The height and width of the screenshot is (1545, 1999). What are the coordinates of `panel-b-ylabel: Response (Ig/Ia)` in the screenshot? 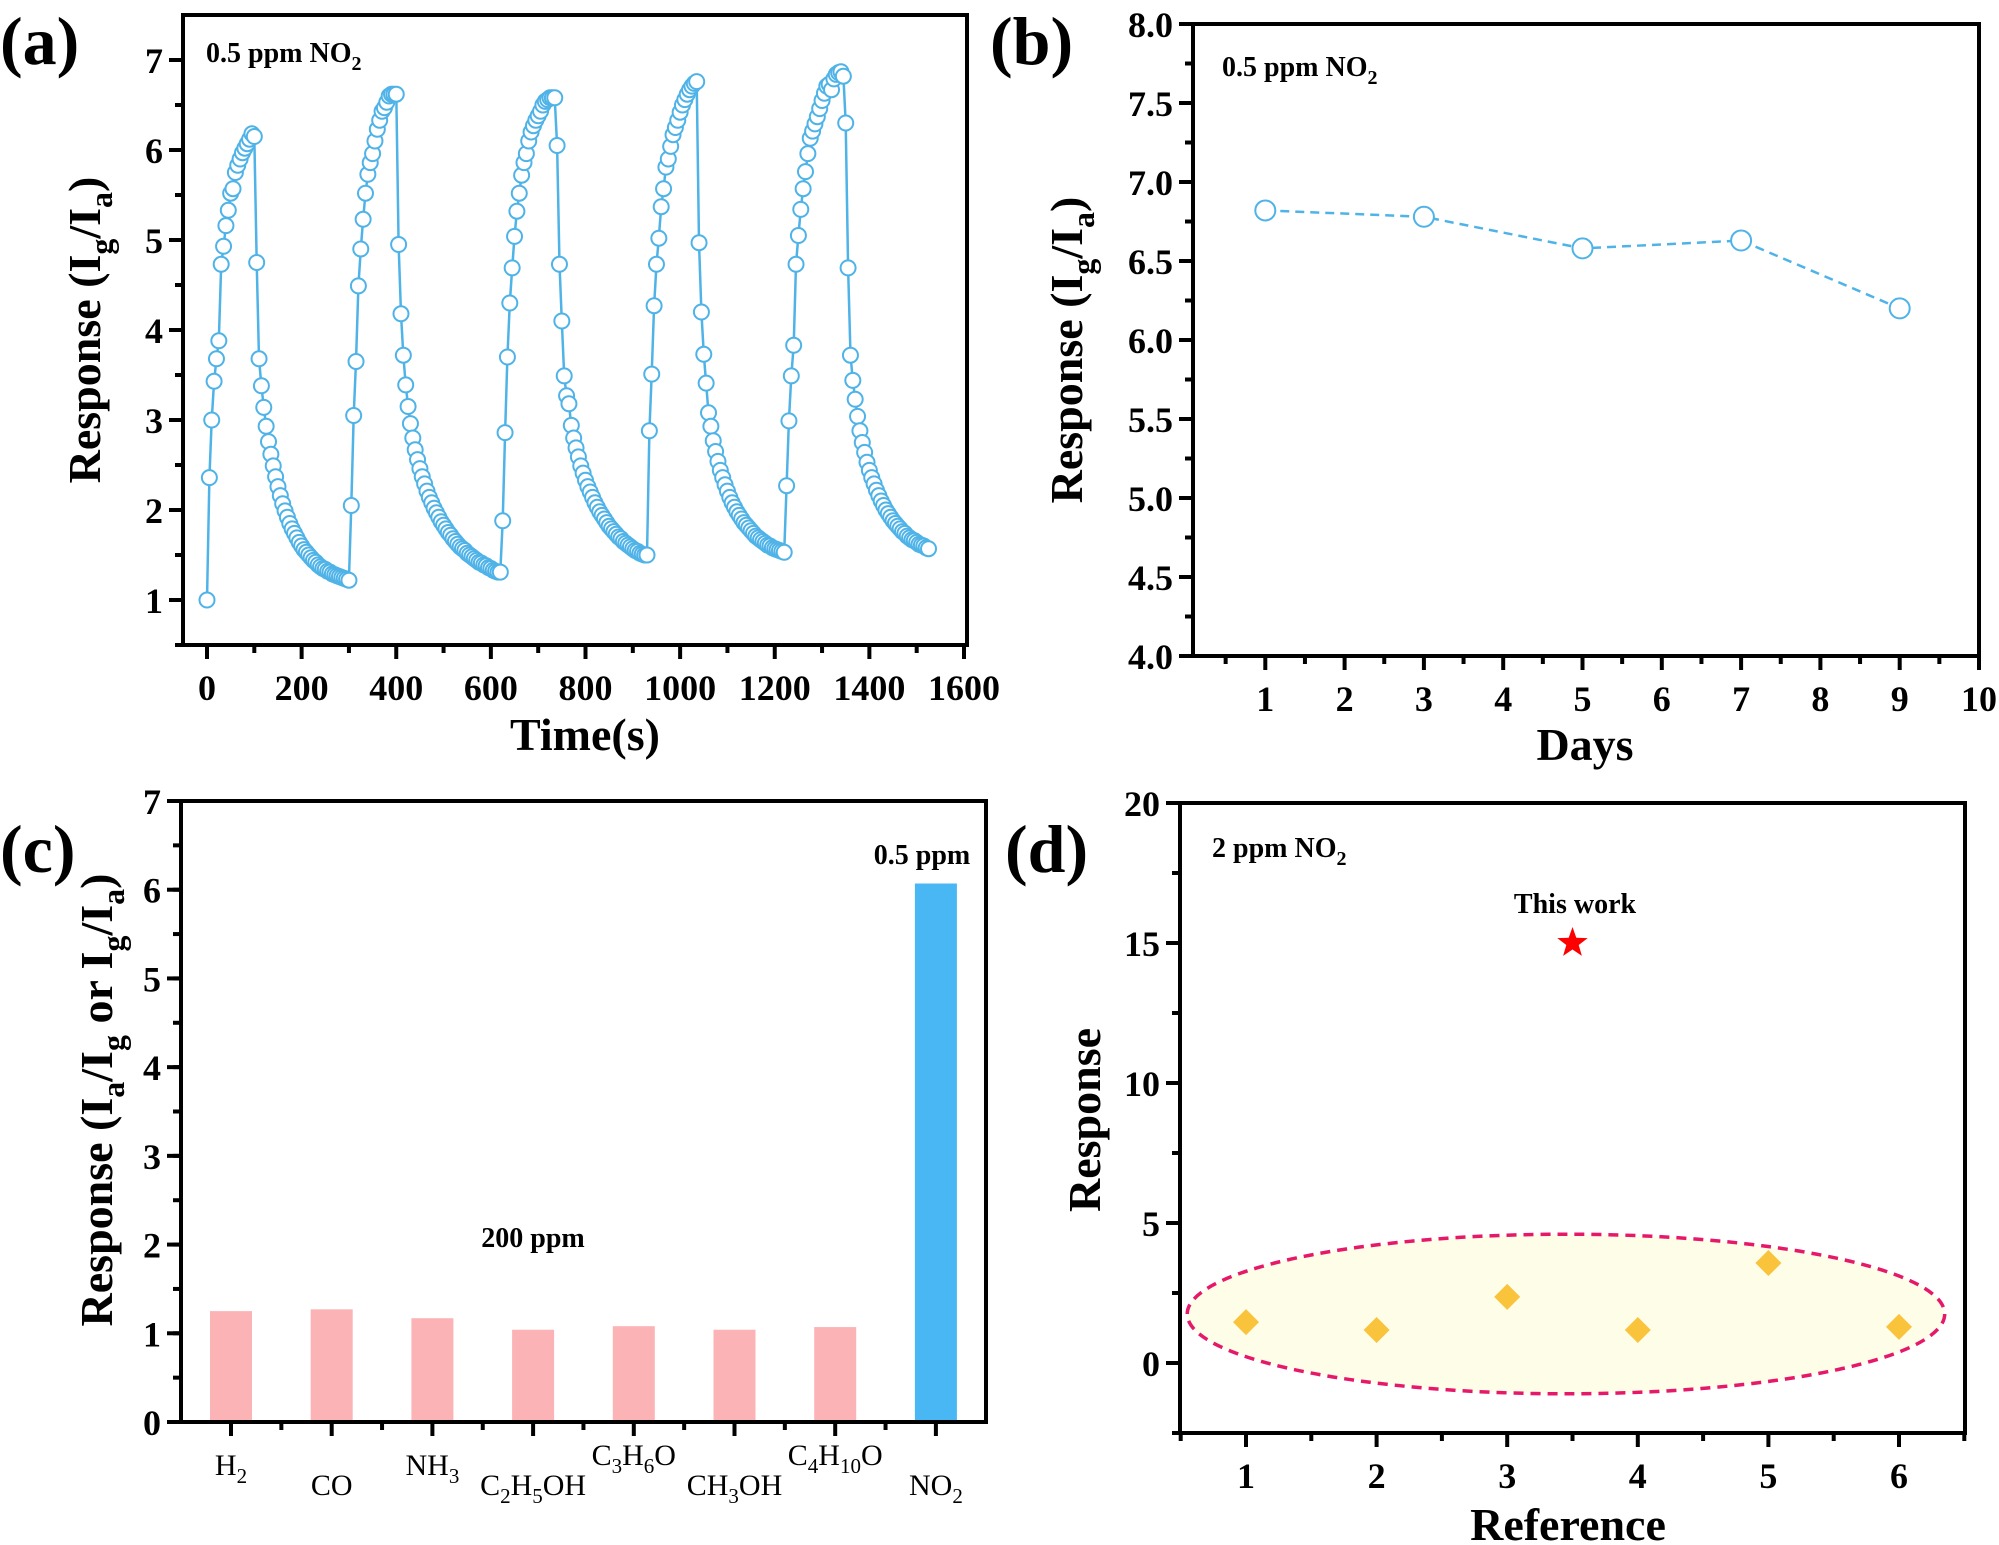 It's located at (1071, 350).